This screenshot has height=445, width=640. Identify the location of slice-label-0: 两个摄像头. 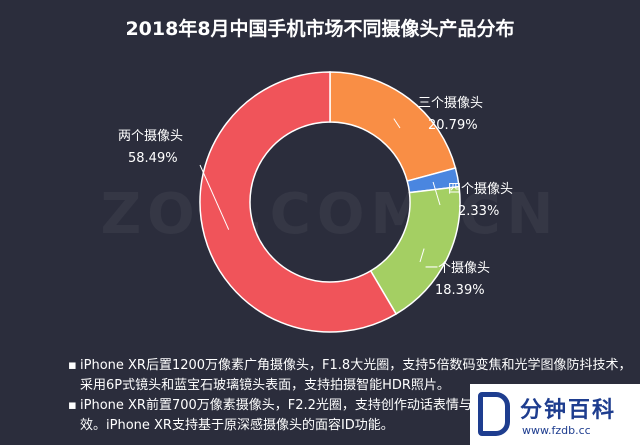
(150, 136).